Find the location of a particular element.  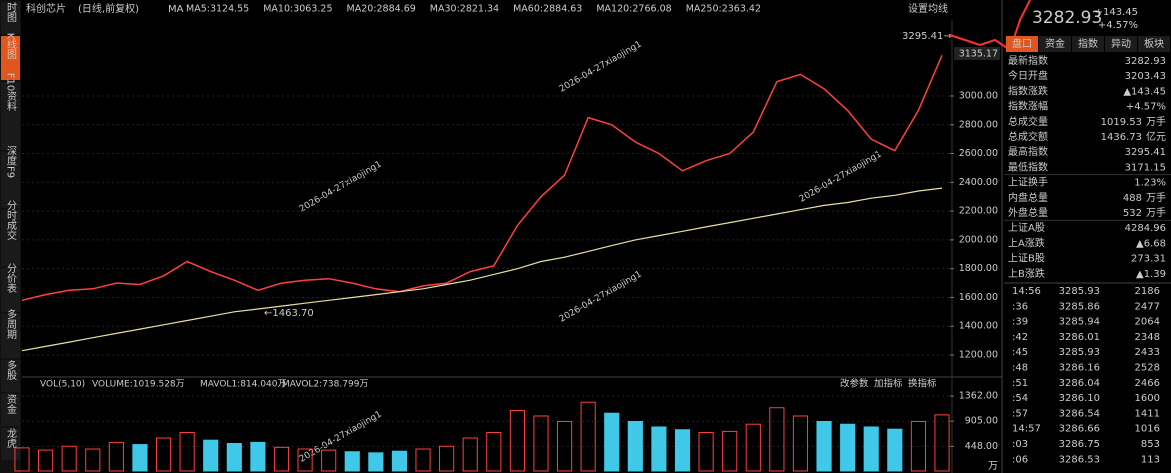

indicator-button: 换指标 is located at coordinates (922, 384).